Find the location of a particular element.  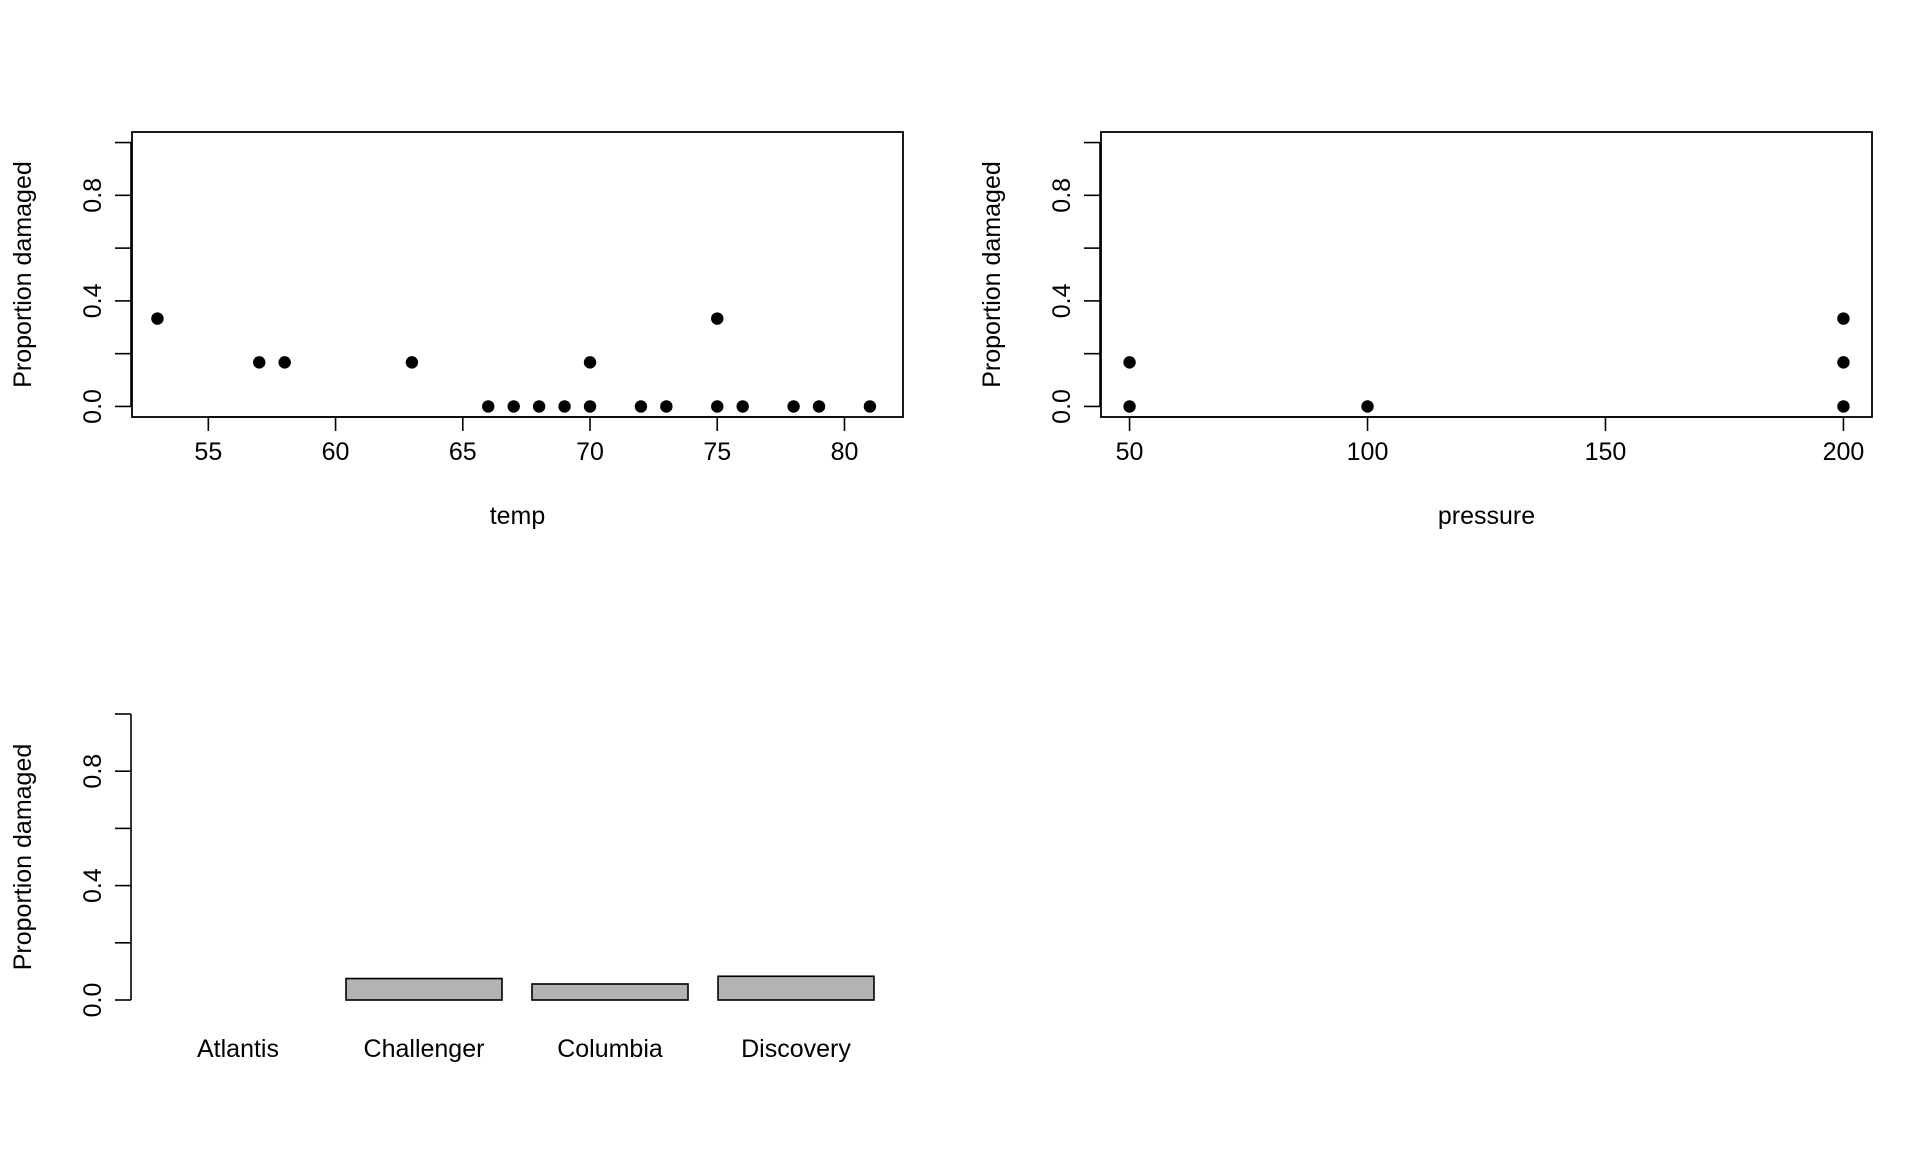

x-tick-label: 65 is located at coordinates (463, 452).